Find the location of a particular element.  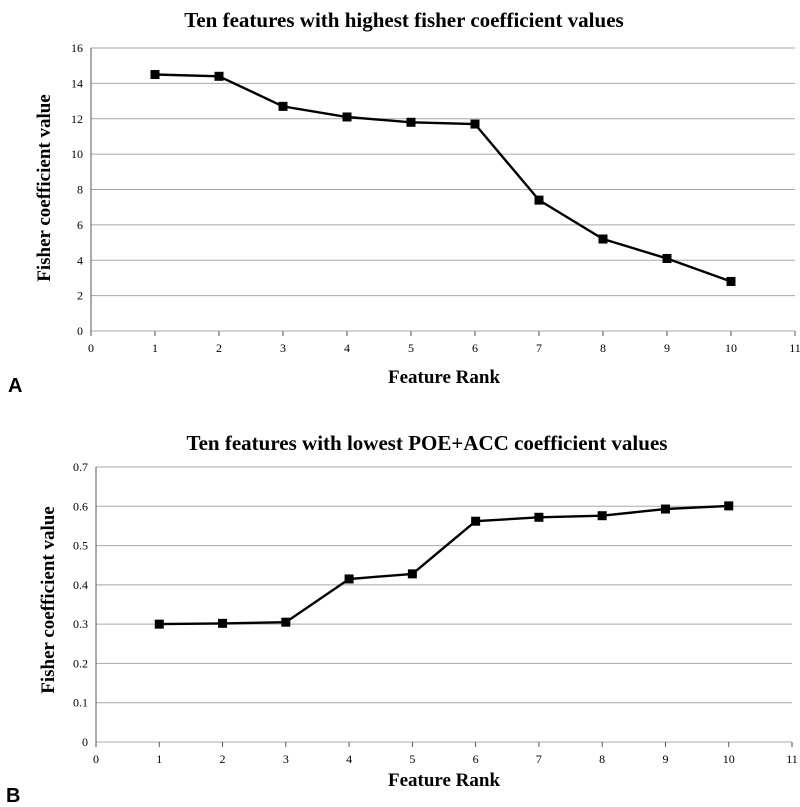

chart-a-x-tick-label: 6 is located at coordinates (475, 348).